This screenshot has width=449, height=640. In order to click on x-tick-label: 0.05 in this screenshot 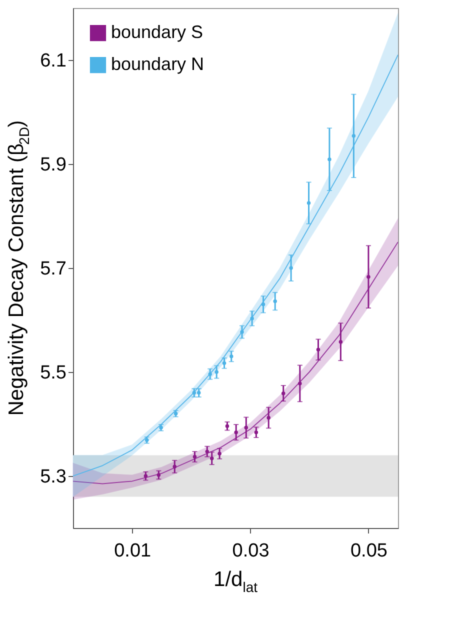, I will do `click(369, 551)`.